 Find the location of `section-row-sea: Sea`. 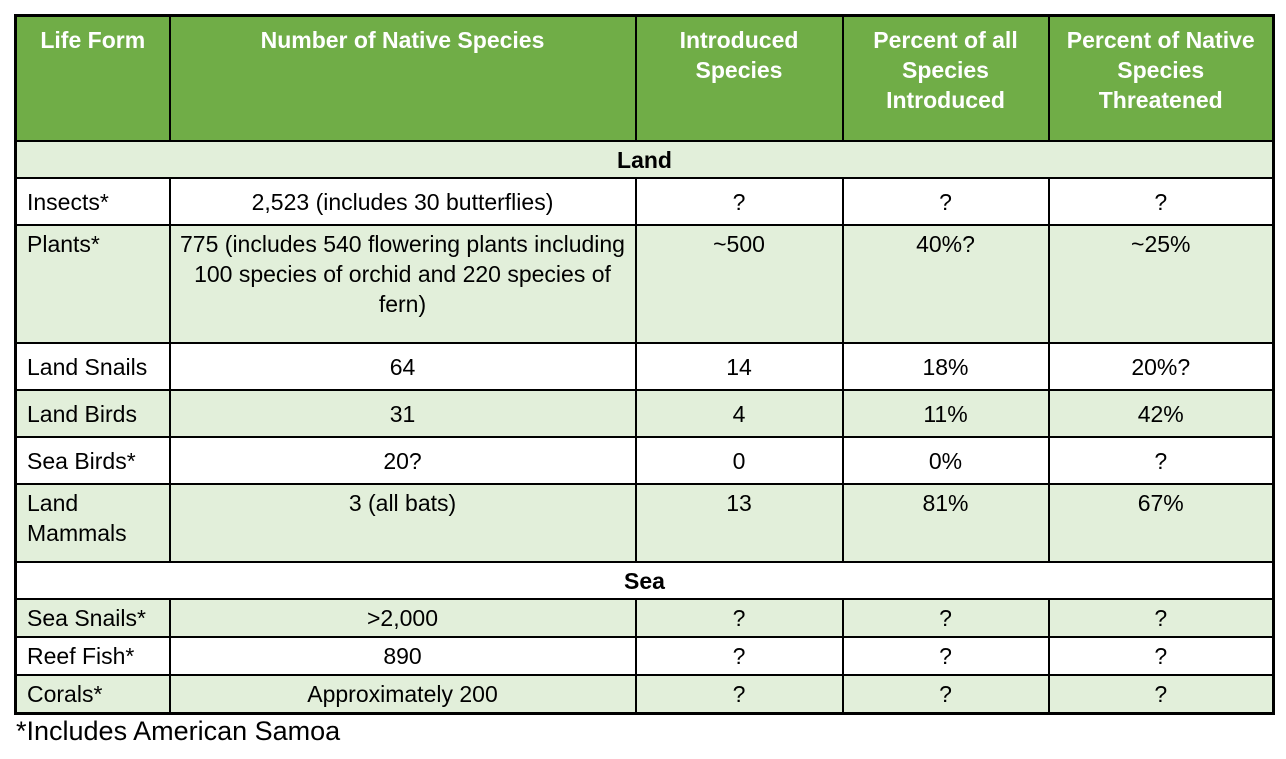

section-row-sea: Sea is located at coordinates (644, 580).